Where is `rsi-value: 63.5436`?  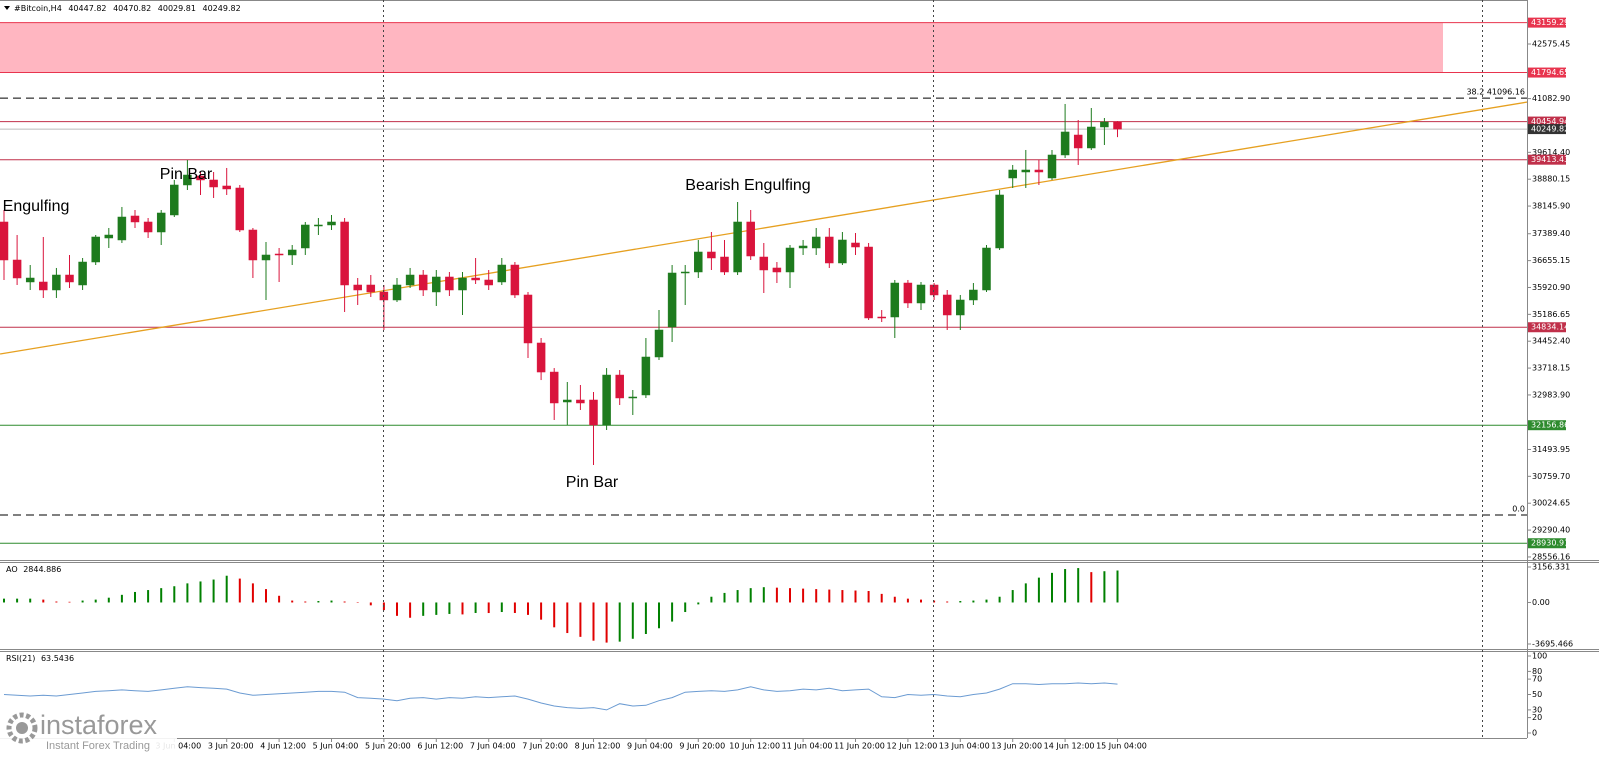
rsi-value: 63.5436 is located at coordinates (57, 658).